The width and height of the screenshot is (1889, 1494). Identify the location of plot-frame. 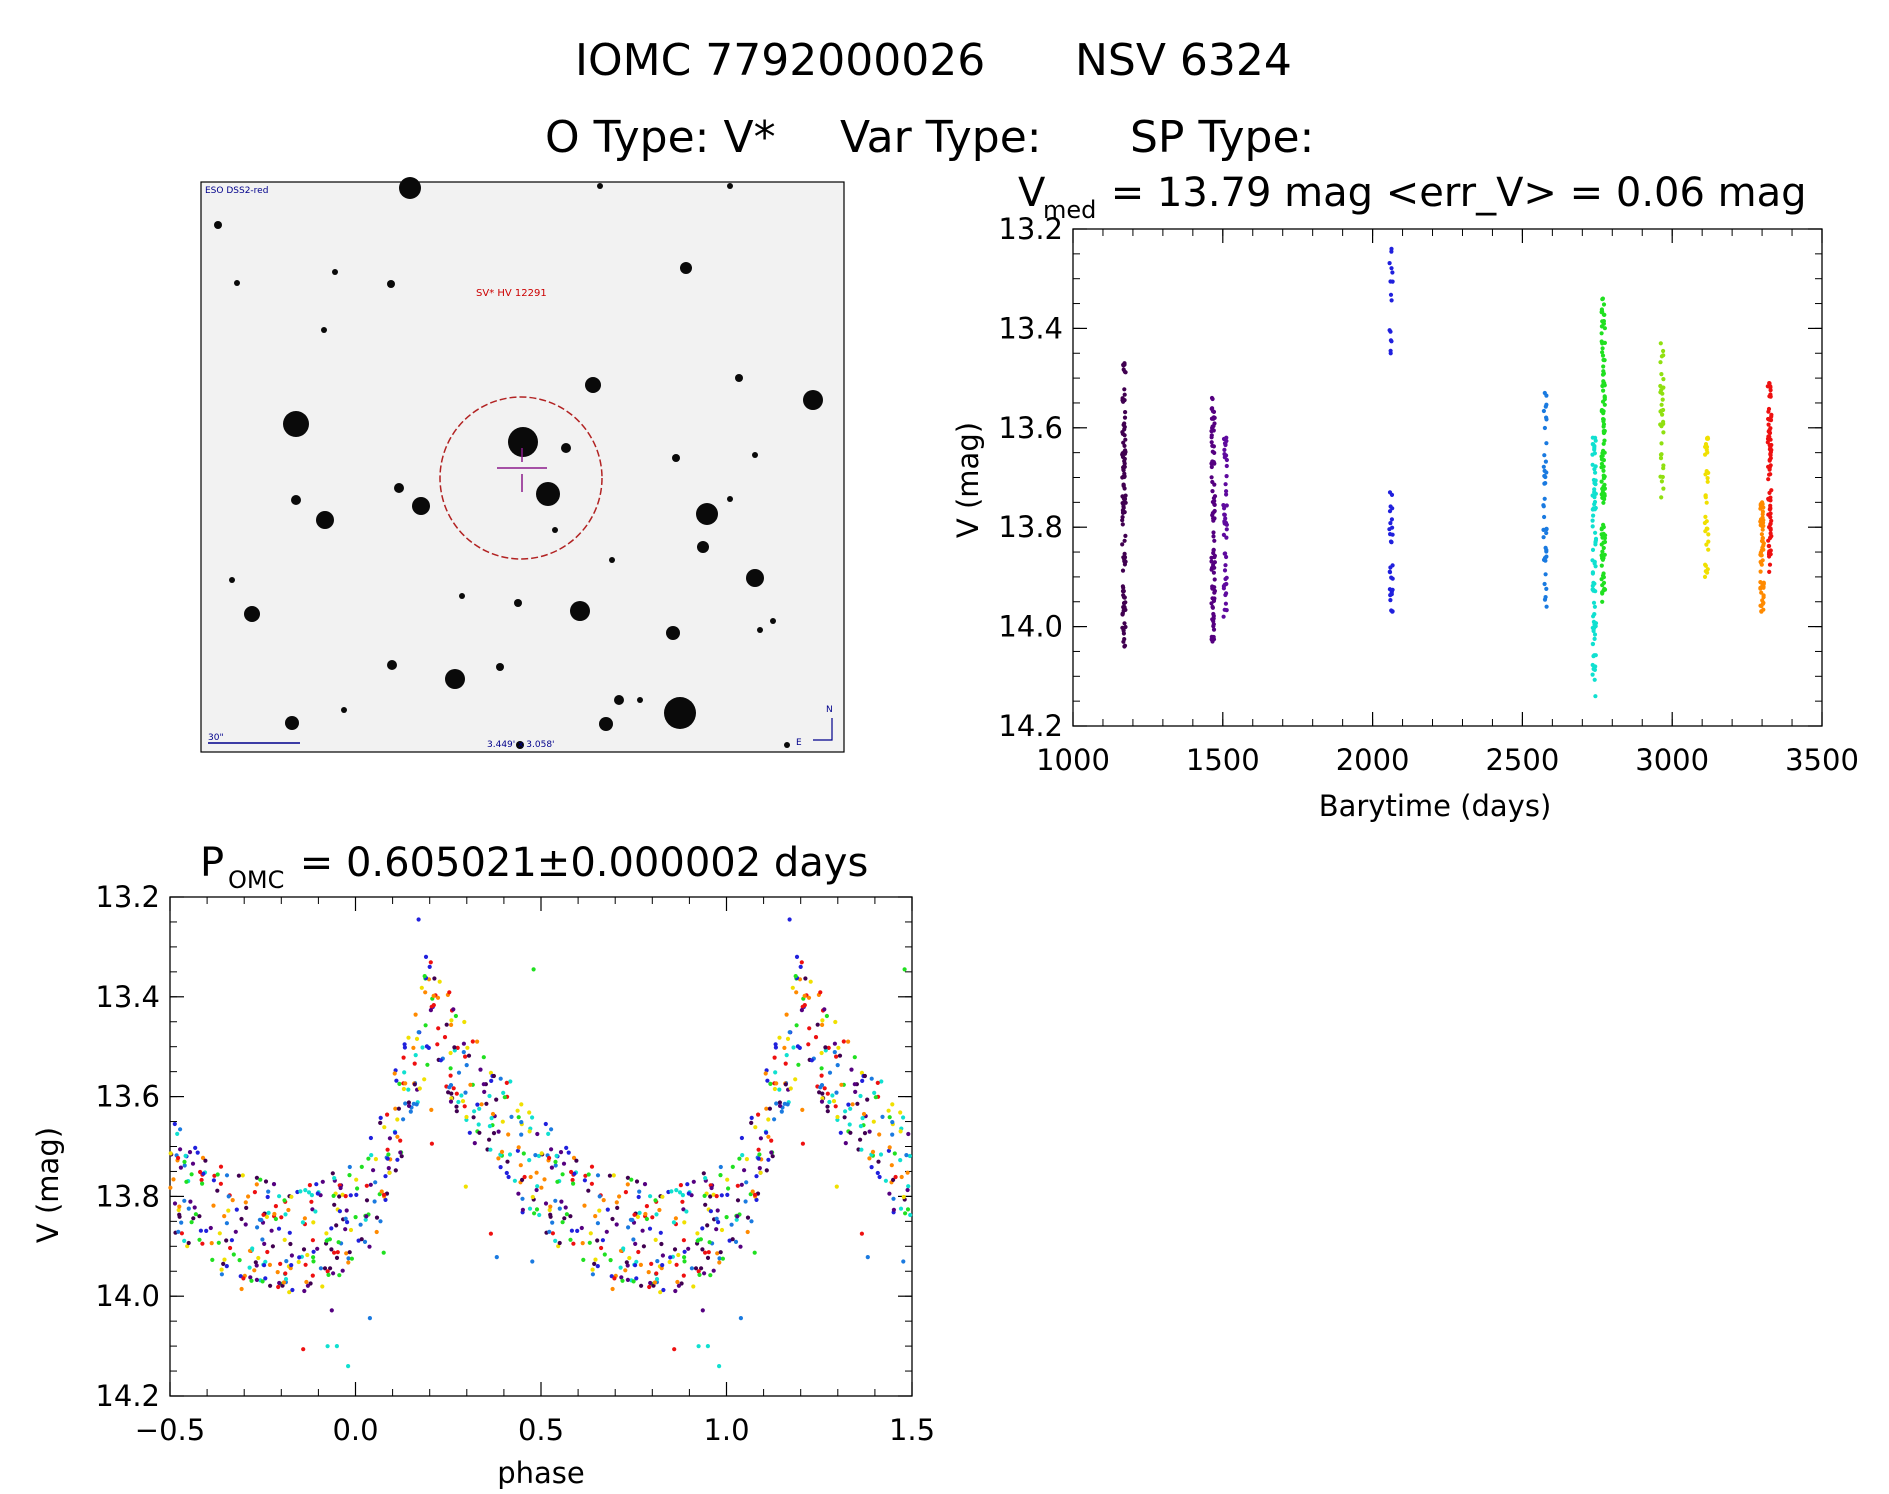
(541, 1146).